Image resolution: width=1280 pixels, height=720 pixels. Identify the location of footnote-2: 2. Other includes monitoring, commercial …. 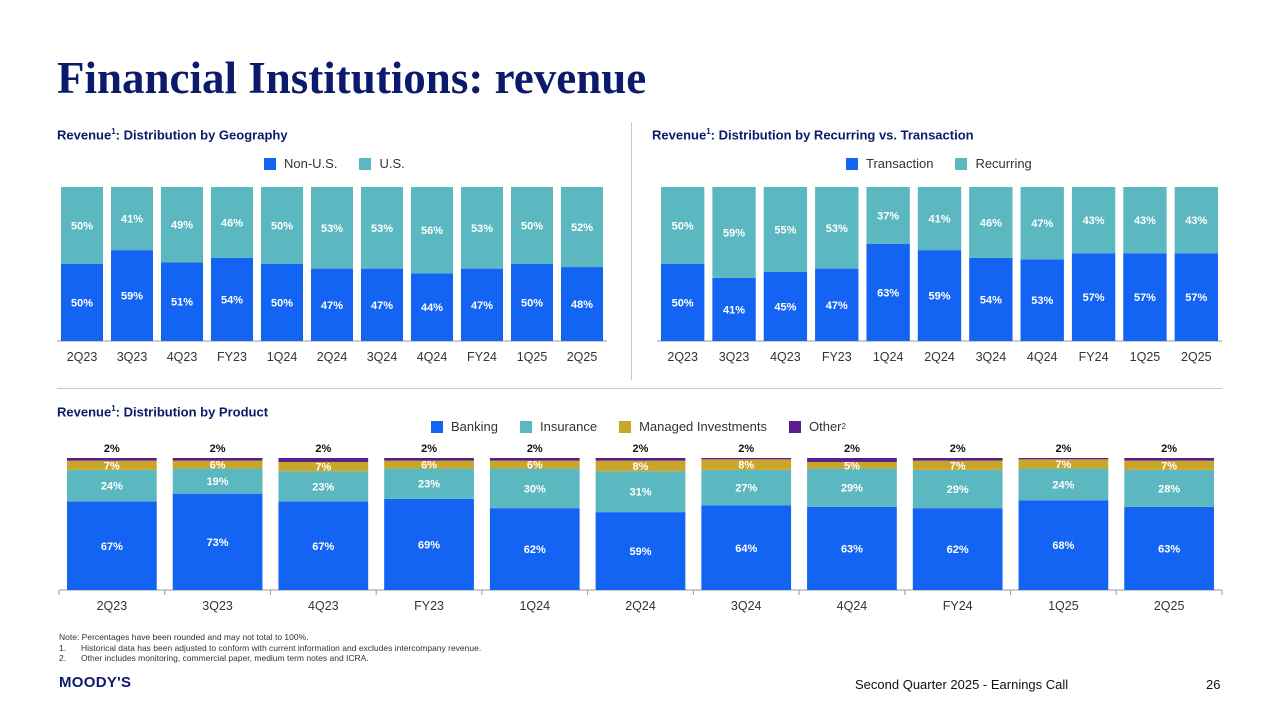
(214, 658).